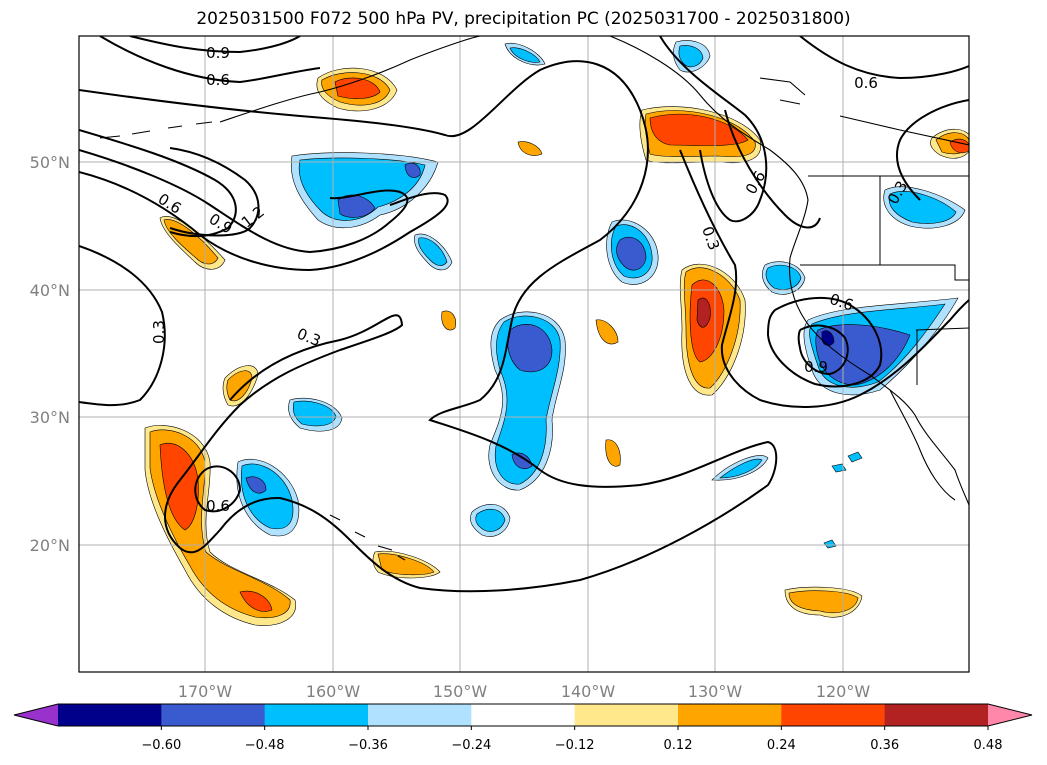 This screenshot has width=1047, height=765. What do you see at coordinates (922, 207) in the screenshot?
I see `precip-blob-idaho-core` at bounding box center [922, 207].